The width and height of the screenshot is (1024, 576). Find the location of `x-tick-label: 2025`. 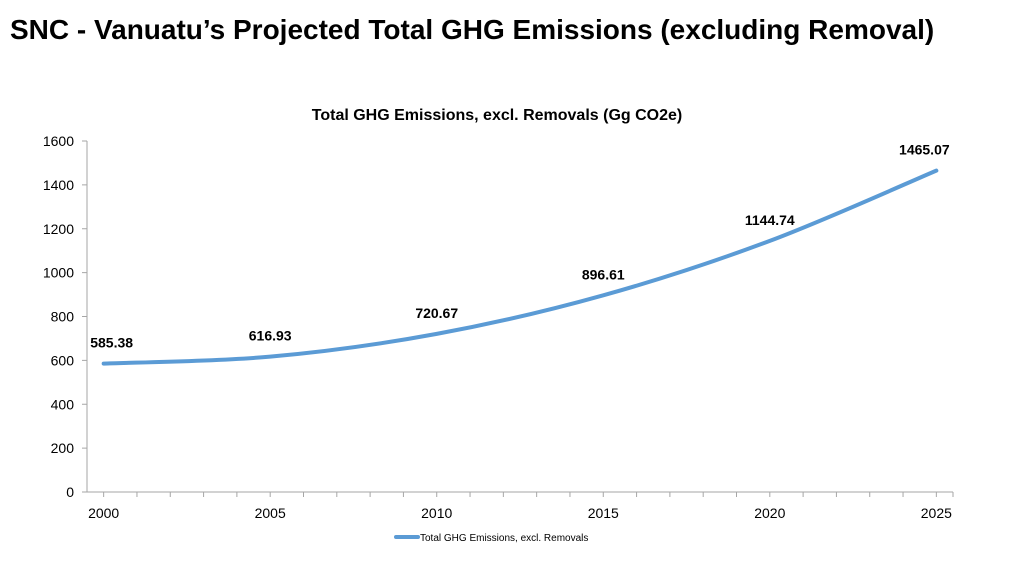

x-tick-label: 2025 is located at coordinates (936, 513).